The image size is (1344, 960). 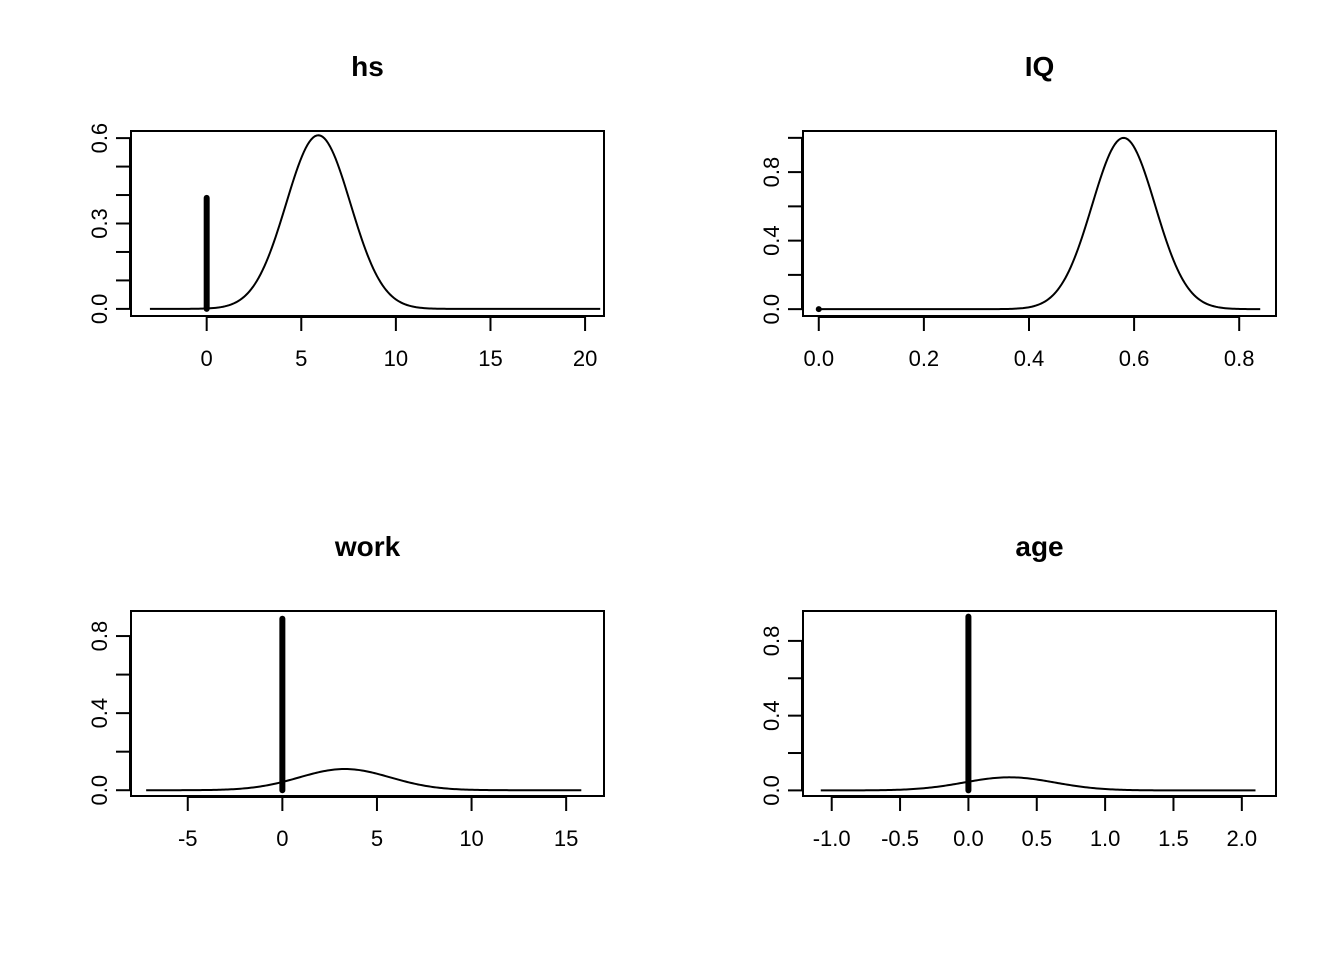 I want to click on x-tick-label: 0.2, so click(x=924, y=358).